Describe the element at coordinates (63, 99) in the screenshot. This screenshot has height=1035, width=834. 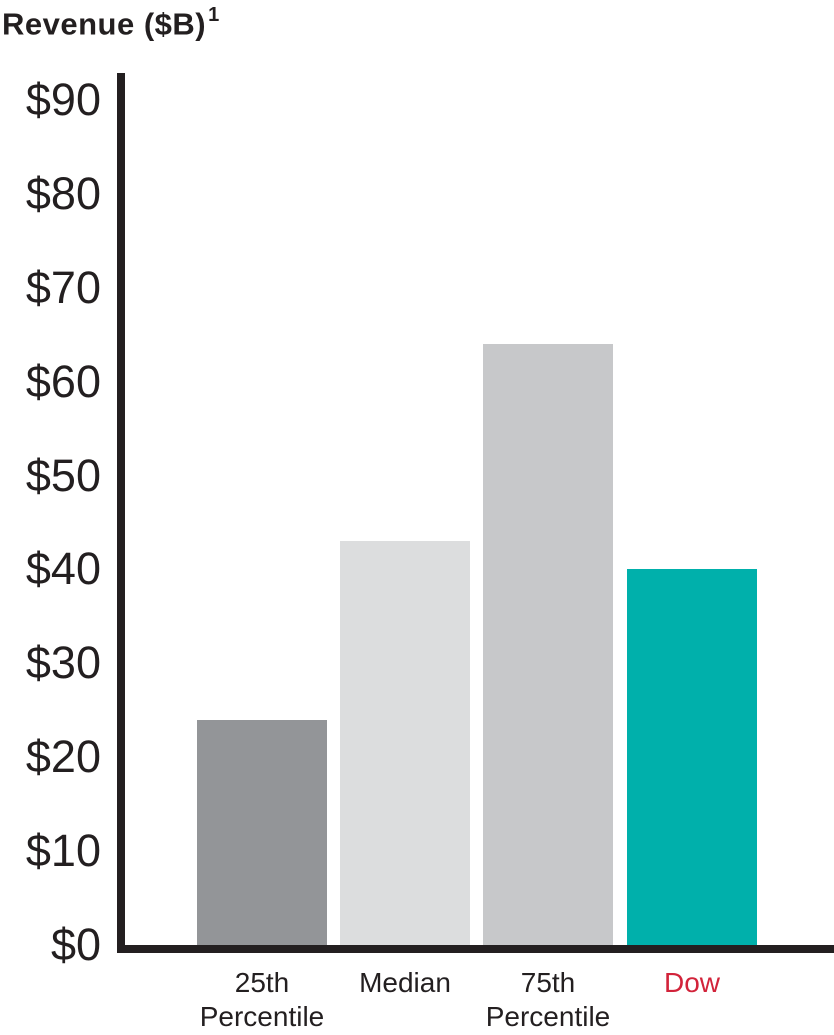
I see `y-tick-label-90: $90` at that location.